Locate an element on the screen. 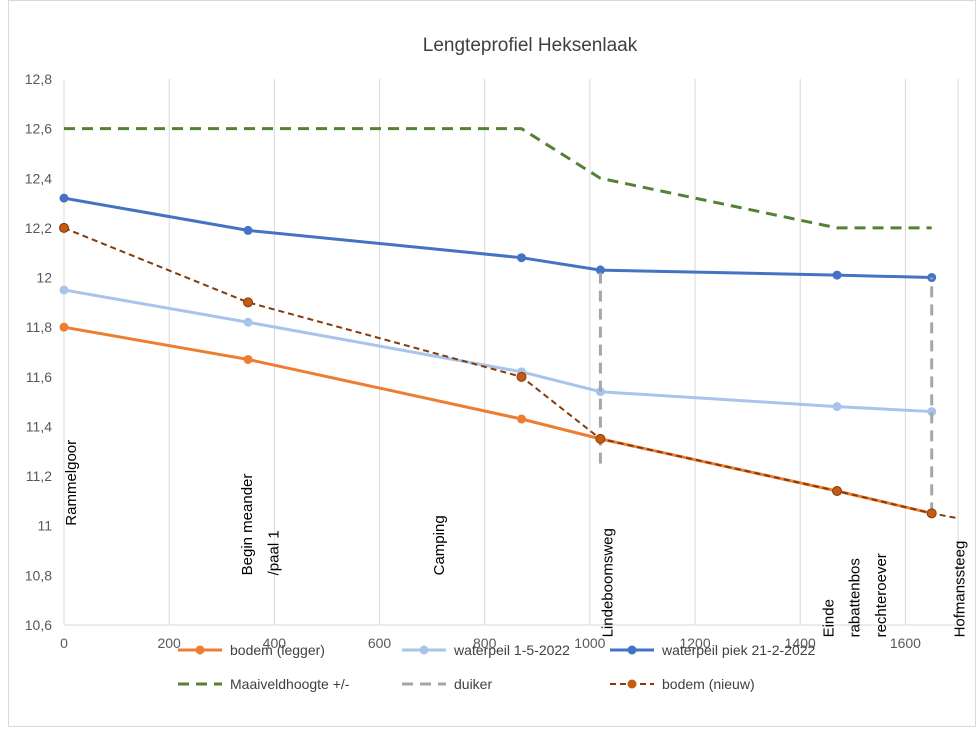  x-axis: 0 200 400 600 800 1000 1200 1400 1600 is located at coordinates (490, 643).